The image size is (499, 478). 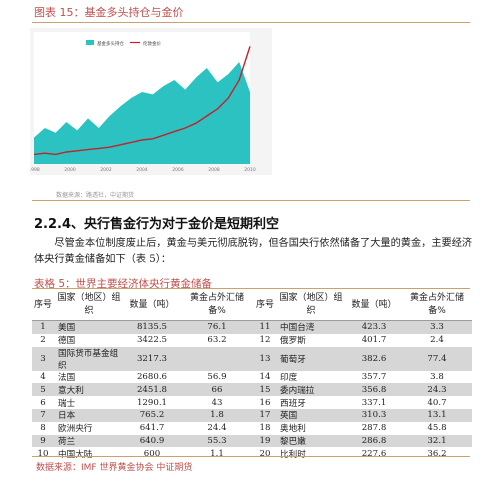 I want to click on table-cell: 国际货币基金组织, so click(x=89, y=358).